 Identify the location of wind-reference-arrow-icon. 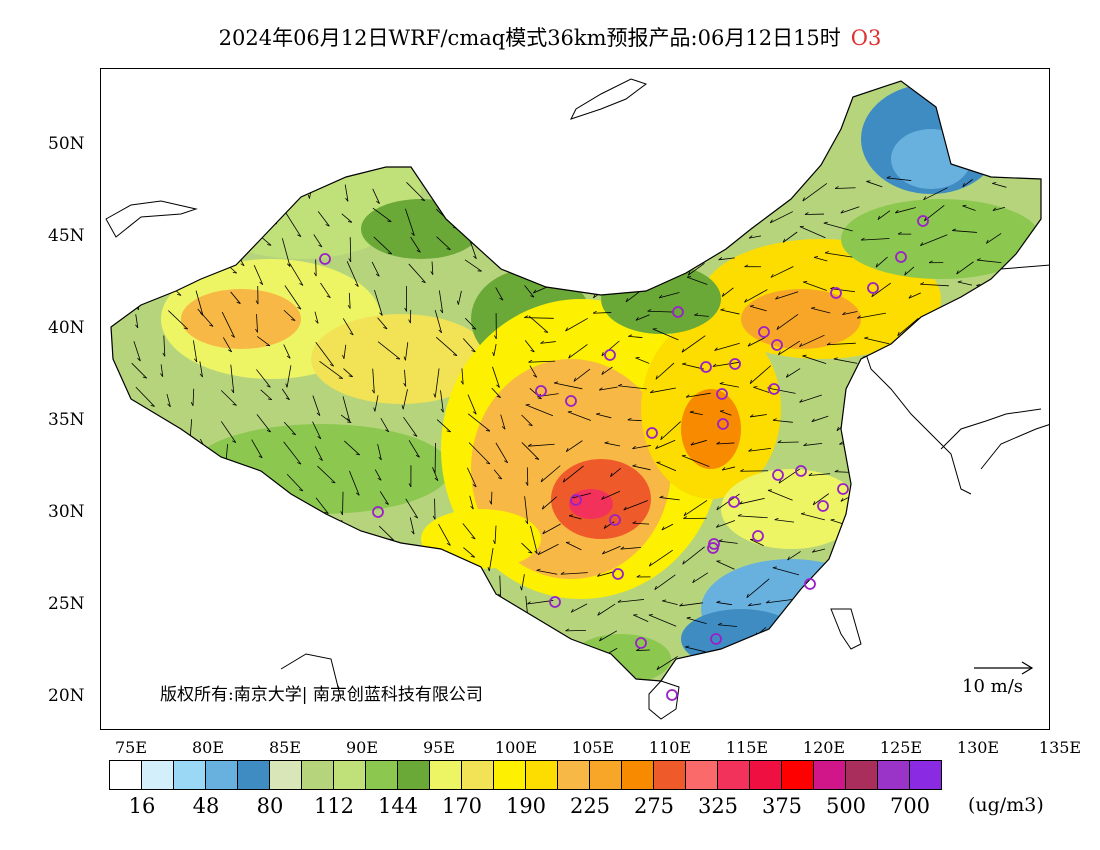
(1004, 668).